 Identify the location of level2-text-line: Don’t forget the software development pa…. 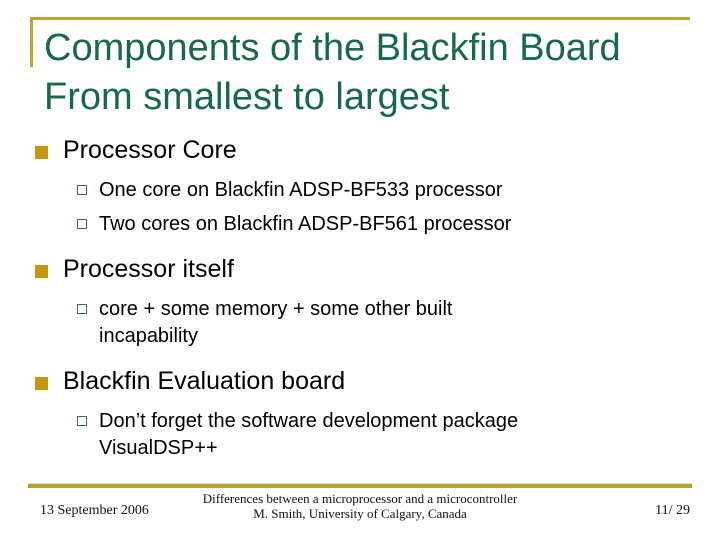
(309, 421).